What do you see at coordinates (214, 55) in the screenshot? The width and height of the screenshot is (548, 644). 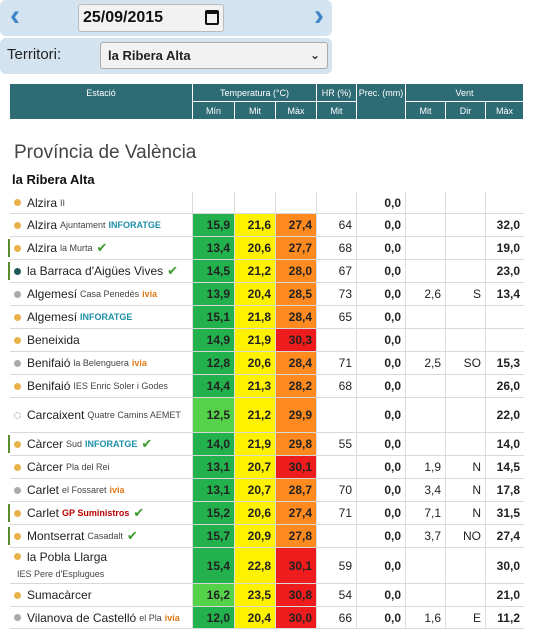 I see `territory-select: la Ribera Alta ⌄` at bounding box center [214, 55].